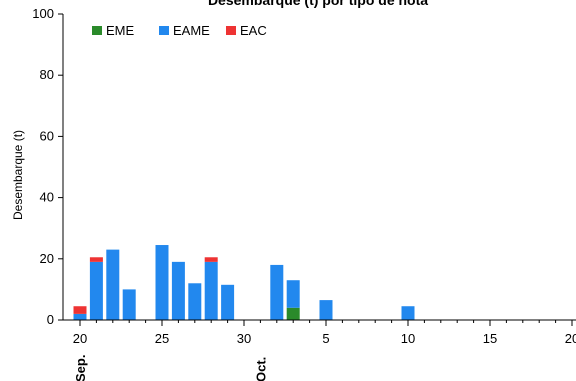  What do you see at coordinates (80, 368) in the screenshot?
I see `month-label: Sep.` at bounding box center [80, 368].